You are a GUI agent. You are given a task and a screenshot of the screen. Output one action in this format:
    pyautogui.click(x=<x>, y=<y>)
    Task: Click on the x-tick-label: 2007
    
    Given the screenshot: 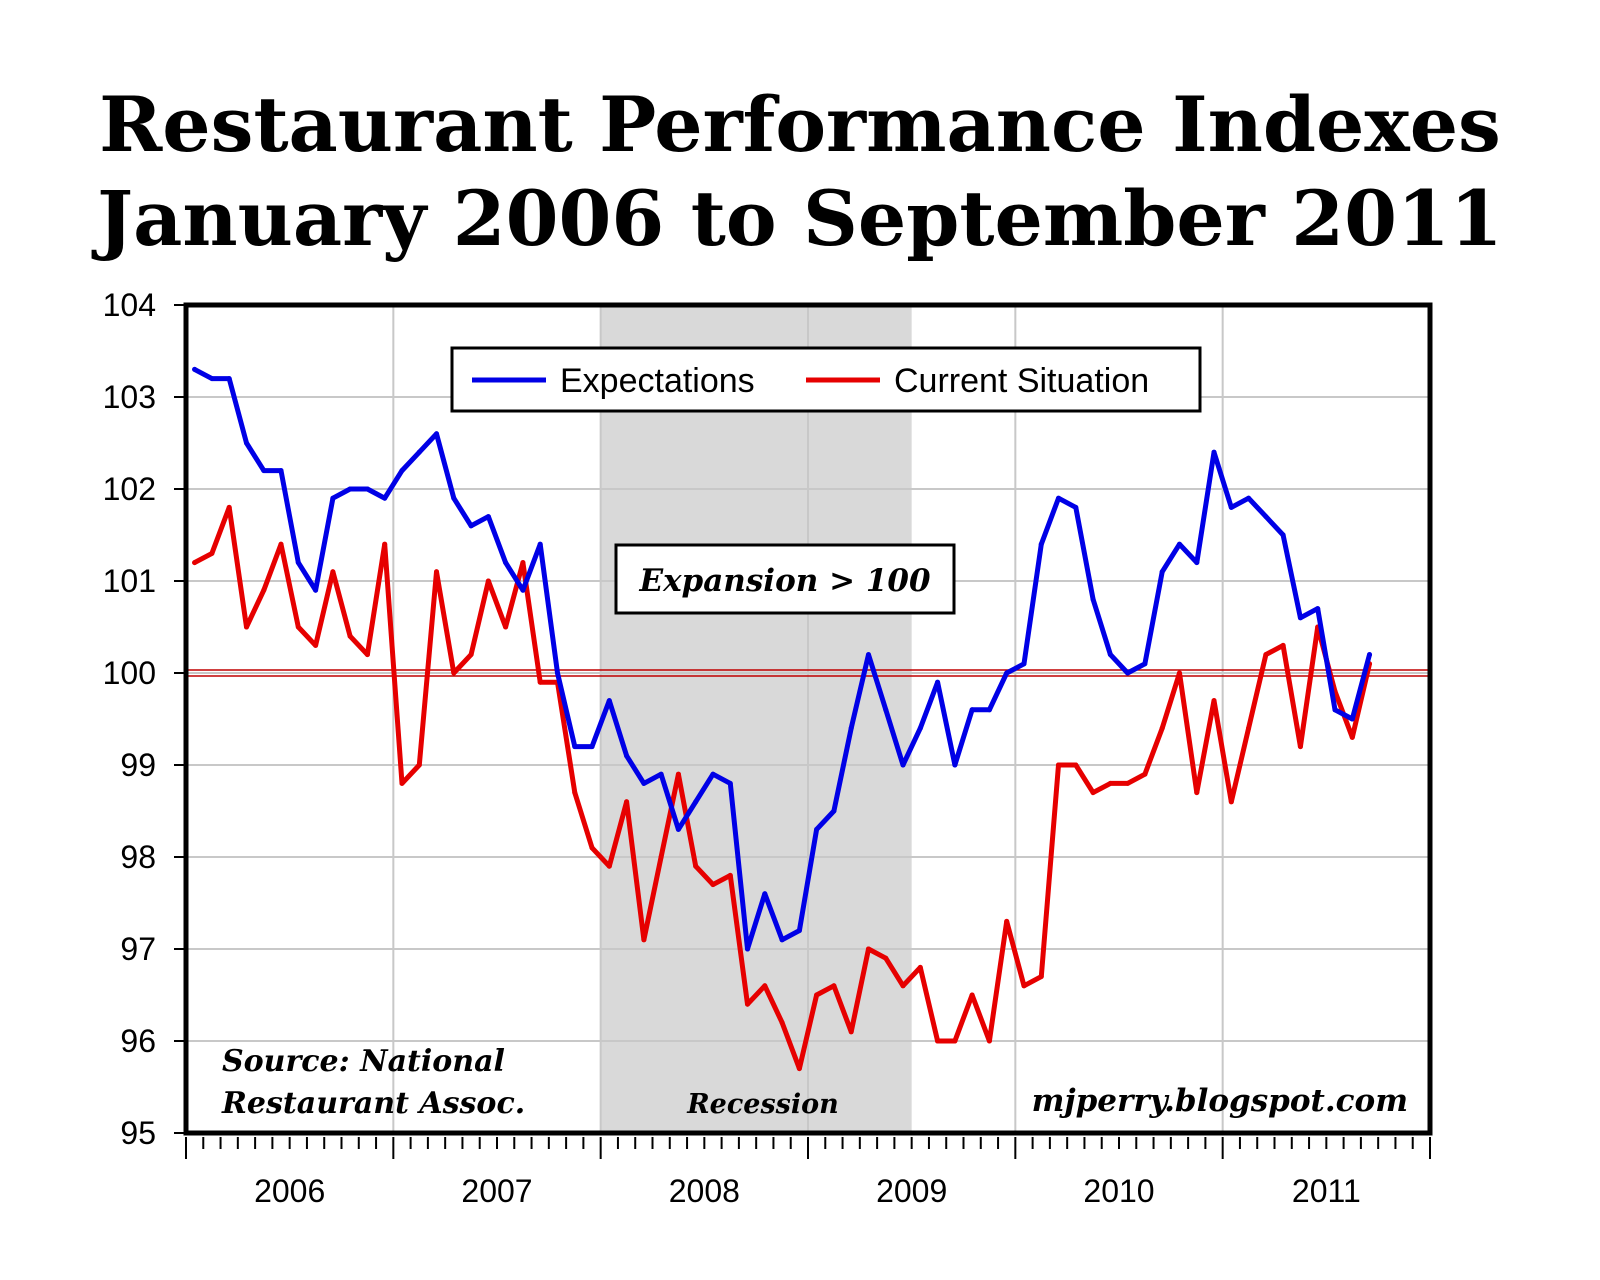 What is the action you would take?
    pyautogui.click(x=496, y=1191)
    